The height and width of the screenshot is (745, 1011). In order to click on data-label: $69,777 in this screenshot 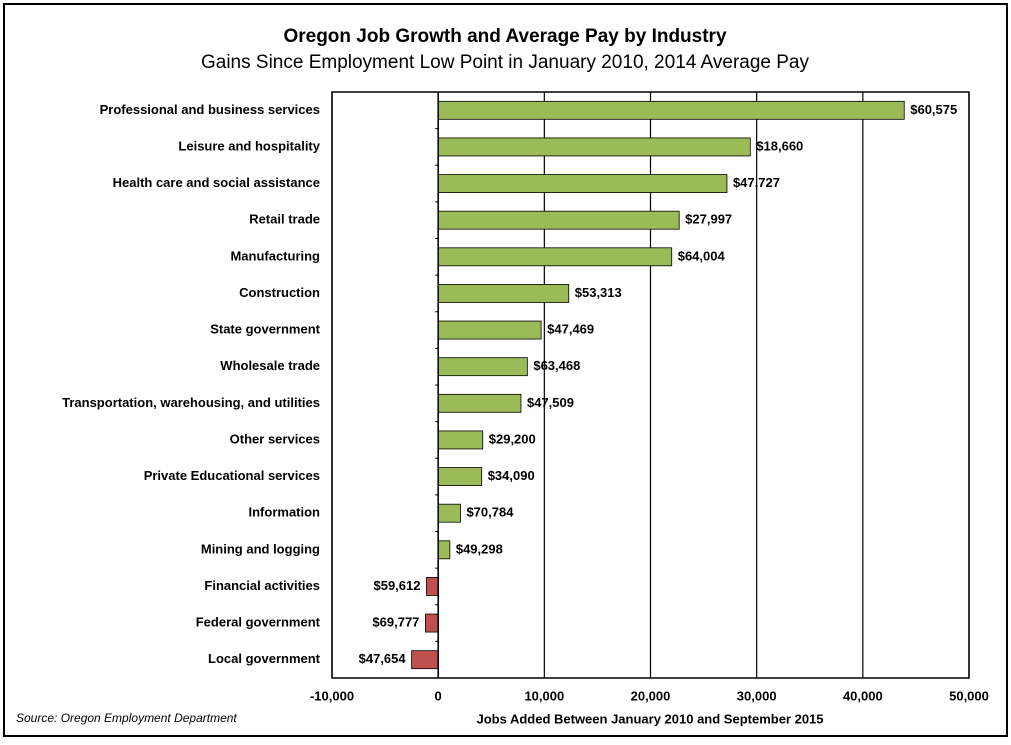, I will do `click(395, 622)`.